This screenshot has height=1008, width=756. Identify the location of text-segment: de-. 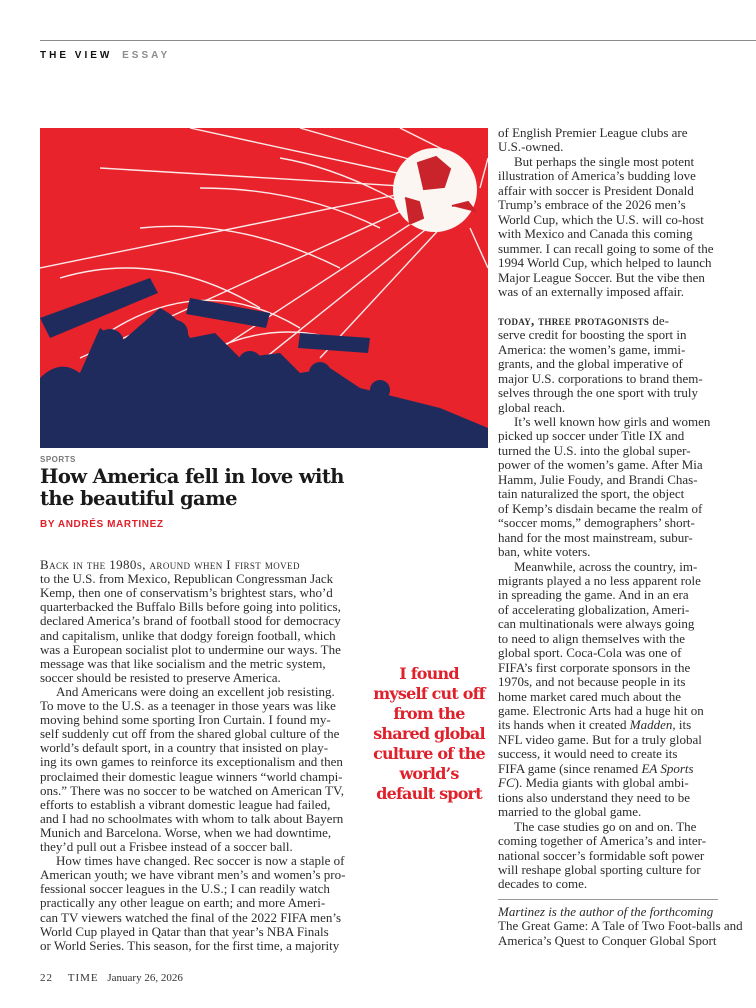
(659, 320).